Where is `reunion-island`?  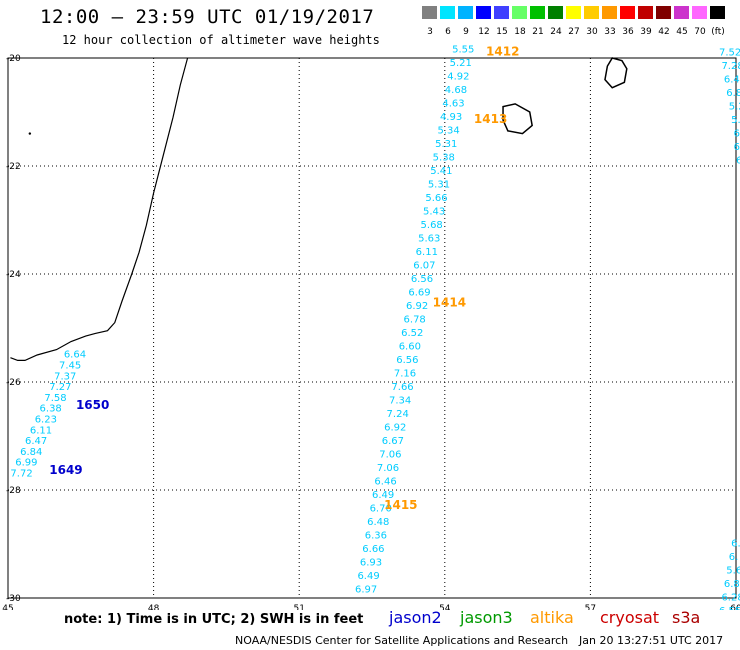 reunion-island is located at coordinates (517, 119).